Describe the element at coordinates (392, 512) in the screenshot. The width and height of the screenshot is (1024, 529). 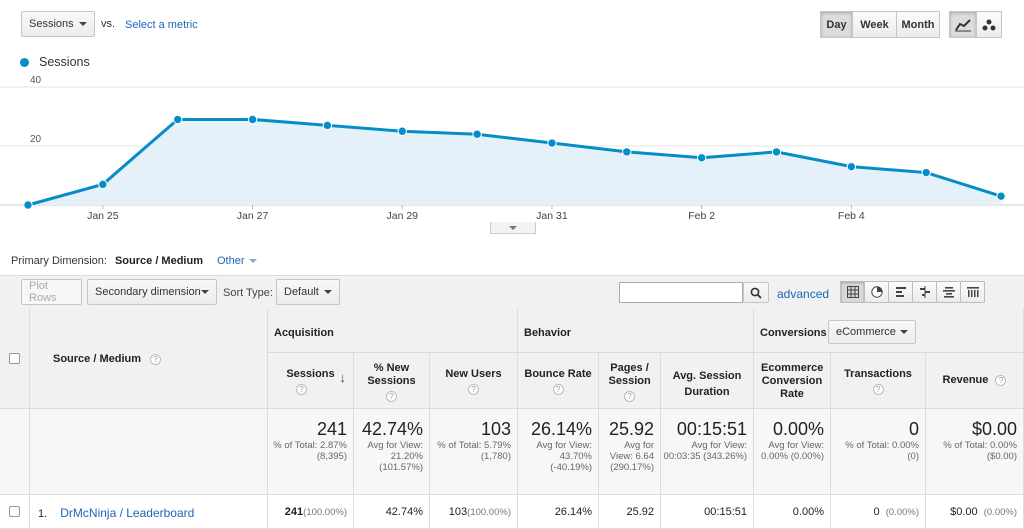
I see `row-new-sessions: 42.74%` at that location.